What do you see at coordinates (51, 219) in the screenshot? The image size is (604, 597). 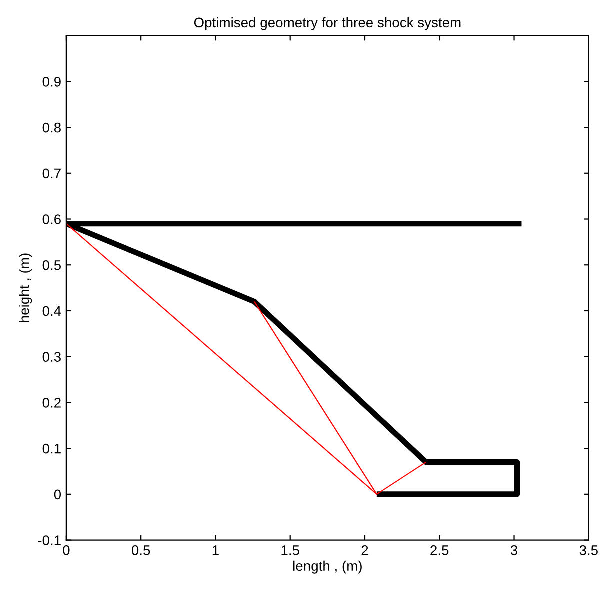 I see `y-tick-label: 0.6` at bounding box center [51, 219].